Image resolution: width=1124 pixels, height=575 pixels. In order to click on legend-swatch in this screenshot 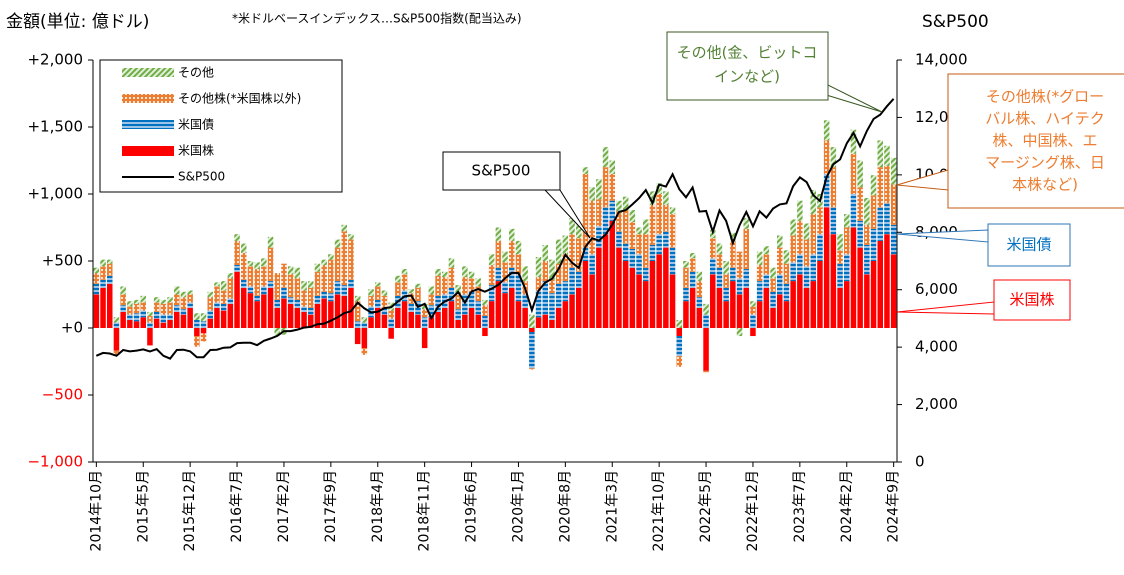, I will do `click(148, 98)`.